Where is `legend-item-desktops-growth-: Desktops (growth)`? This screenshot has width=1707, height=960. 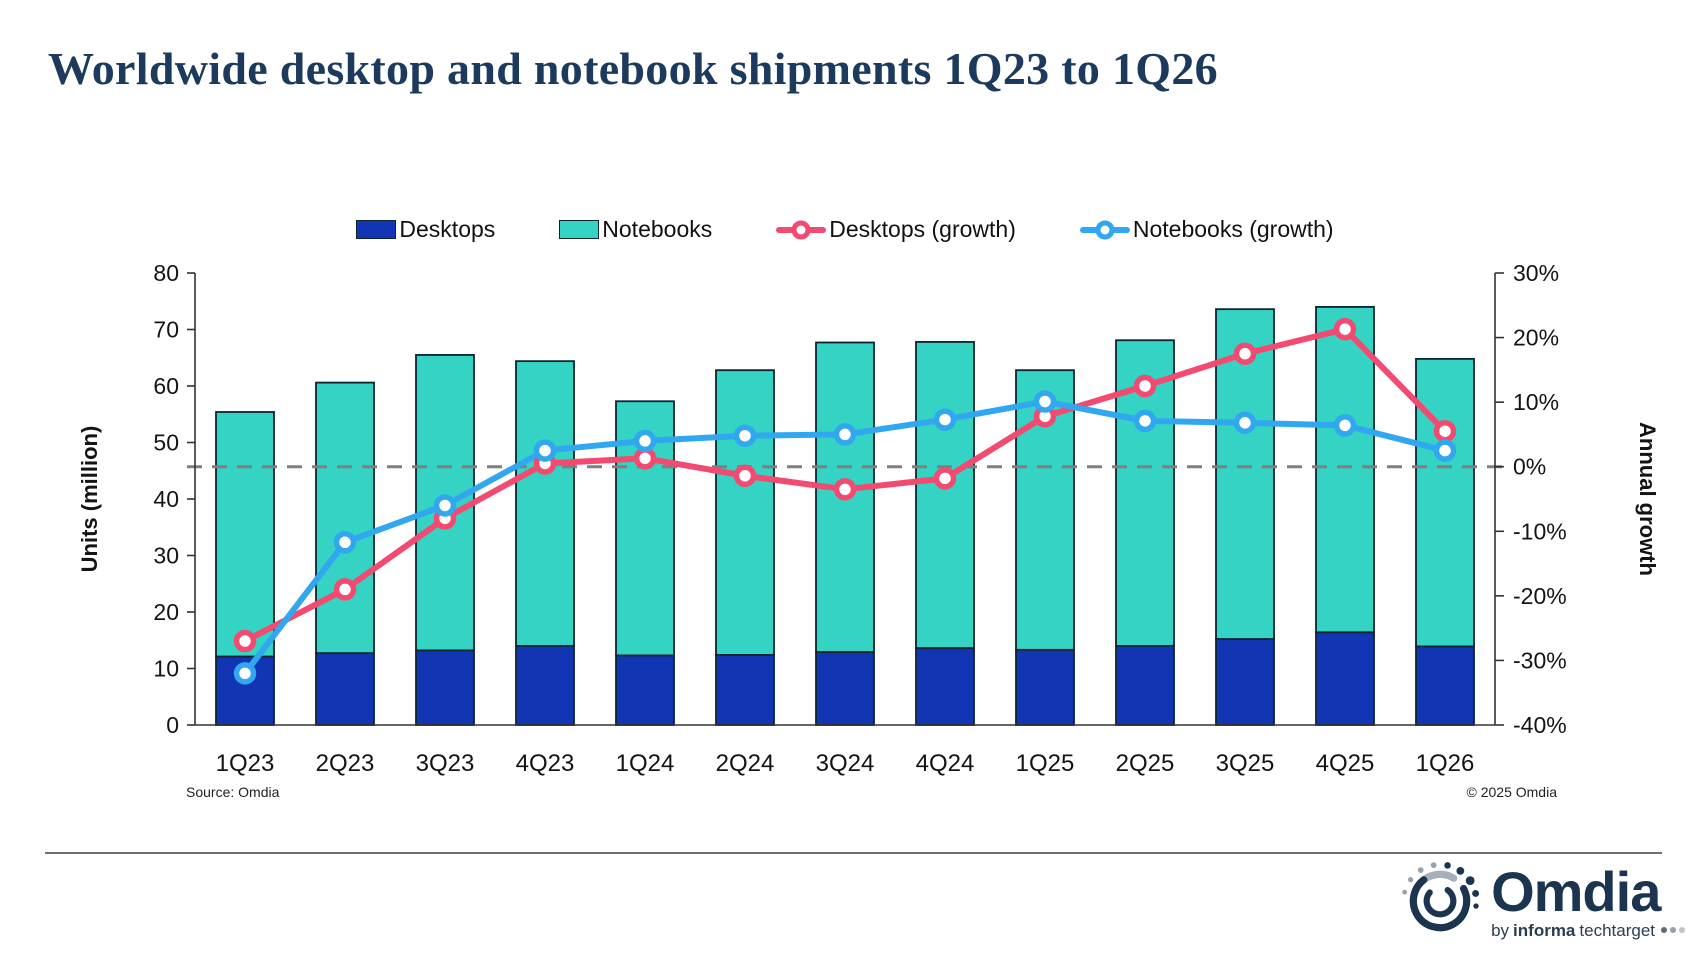
legend-item-desktops-growth-: Desktops (growth) is located at coordinates (896, 229).